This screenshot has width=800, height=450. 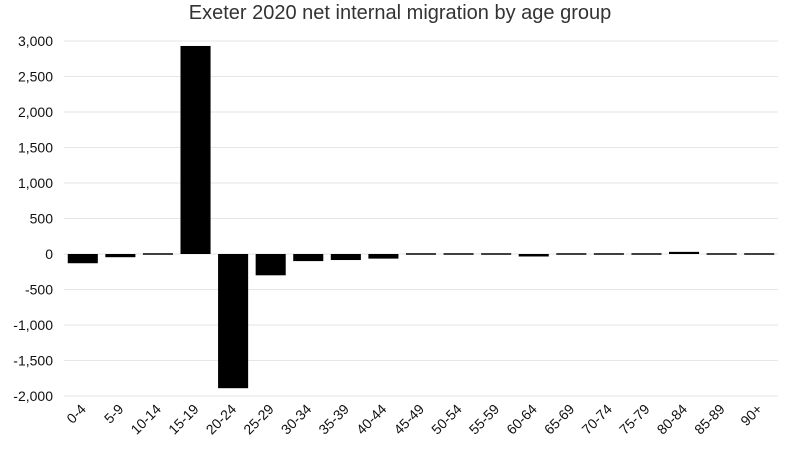 What do you see at coordinates (634, 419) in the screenshot?
I see `x-tick-label: 75-79` at bounding box center [634, 419].